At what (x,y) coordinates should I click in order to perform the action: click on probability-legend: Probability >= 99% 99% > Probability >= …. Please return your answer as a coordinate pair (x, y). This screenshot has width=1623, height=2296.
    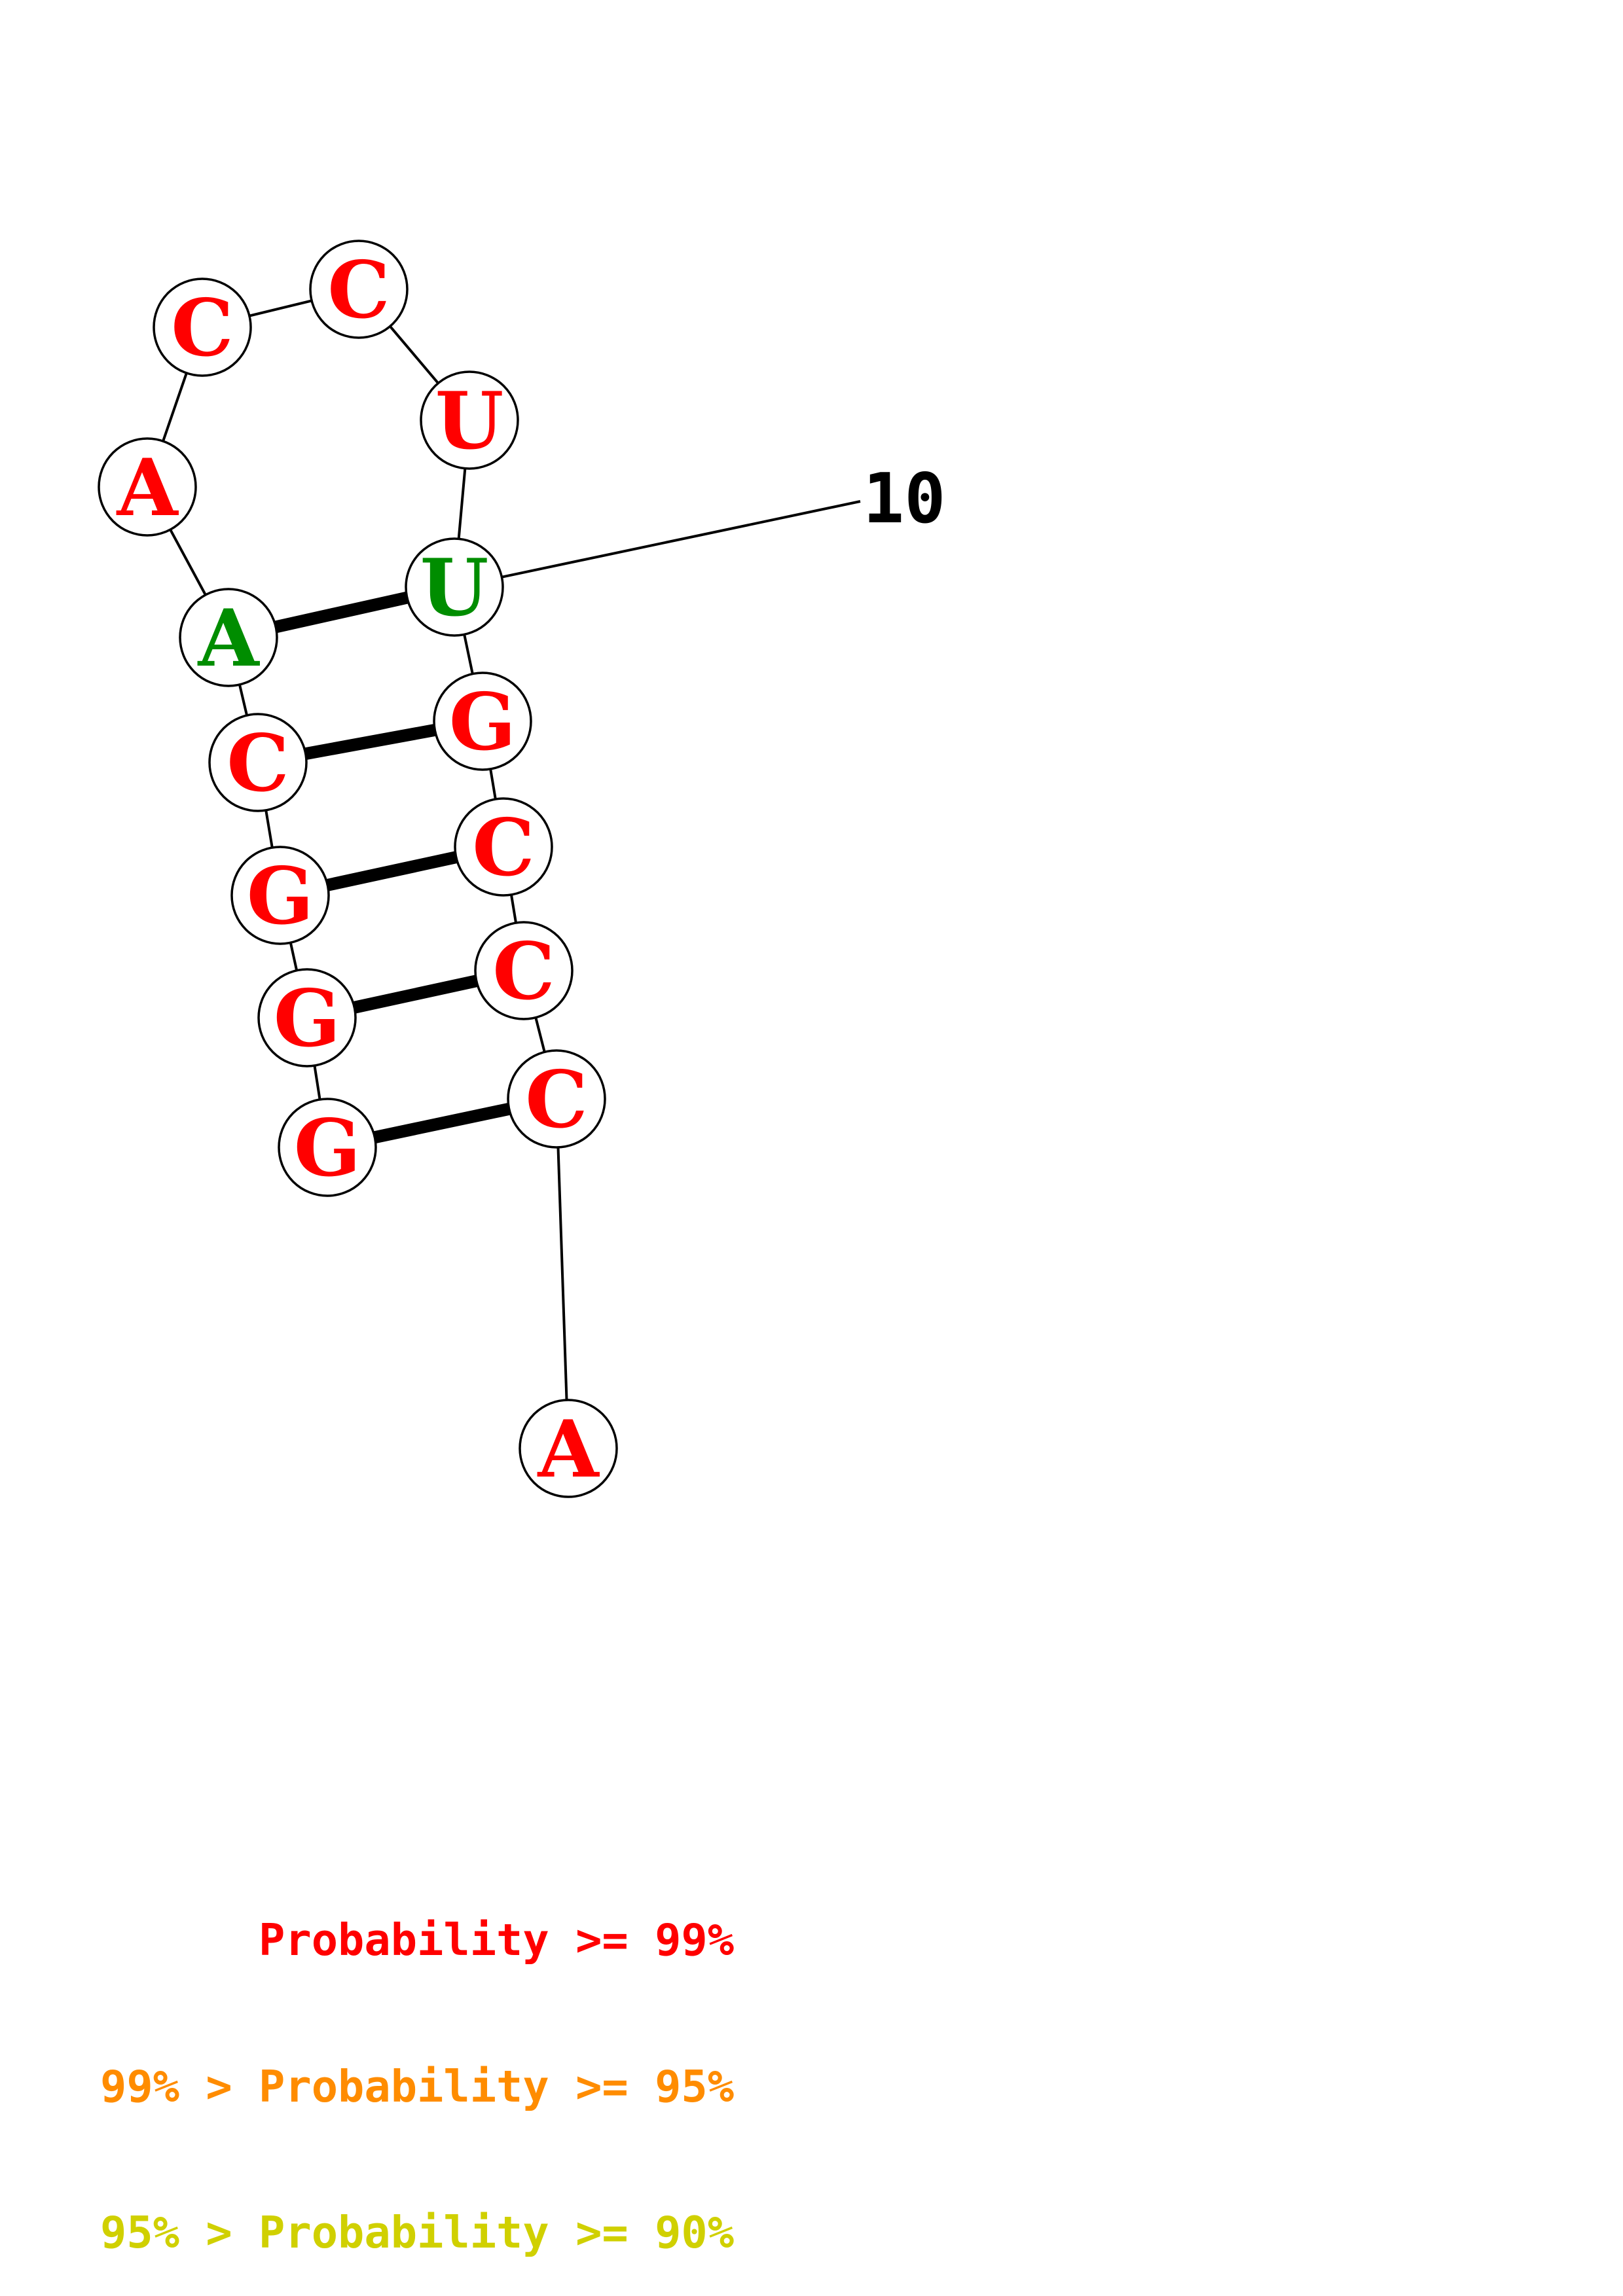
    Looking at the image, I should click on (417, 2057).